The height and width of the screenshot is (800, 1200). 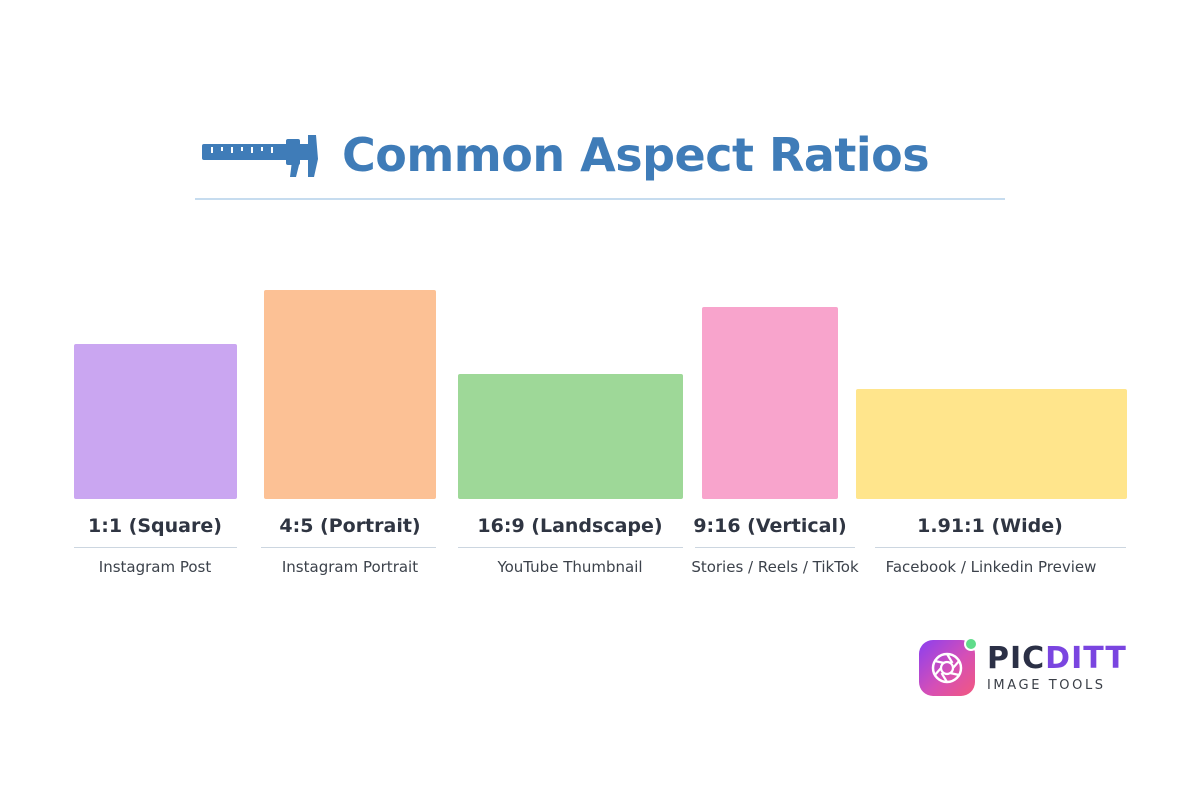 What do you see at coordinates (775, 547) in the screenshot?
I see `ratio-divider-vertical` at bounding box center [775, 547].